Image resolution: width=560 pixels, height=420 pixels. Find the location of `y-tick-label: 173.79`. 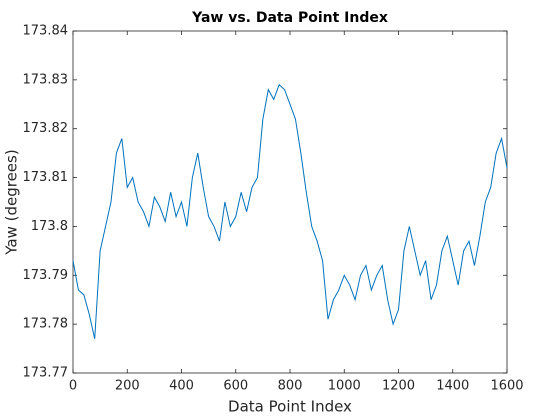

y-tick-label: 173.79 is located at coordinates (46, 275).